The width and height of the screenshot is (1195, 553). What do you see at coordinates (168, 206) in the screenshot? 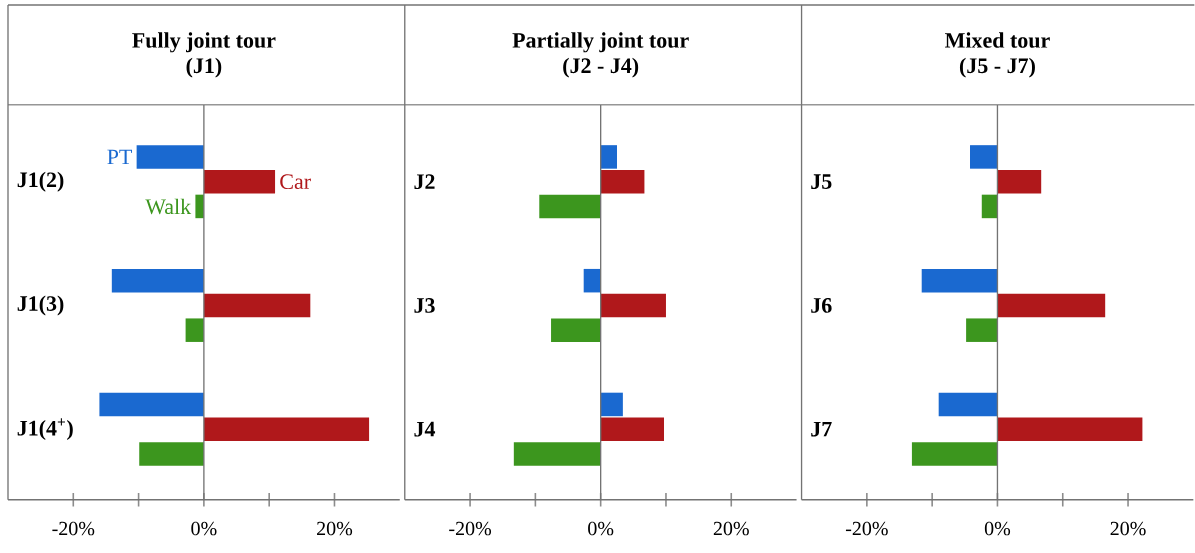
I see `series-label: Walk` at bounding box center [168, 206].